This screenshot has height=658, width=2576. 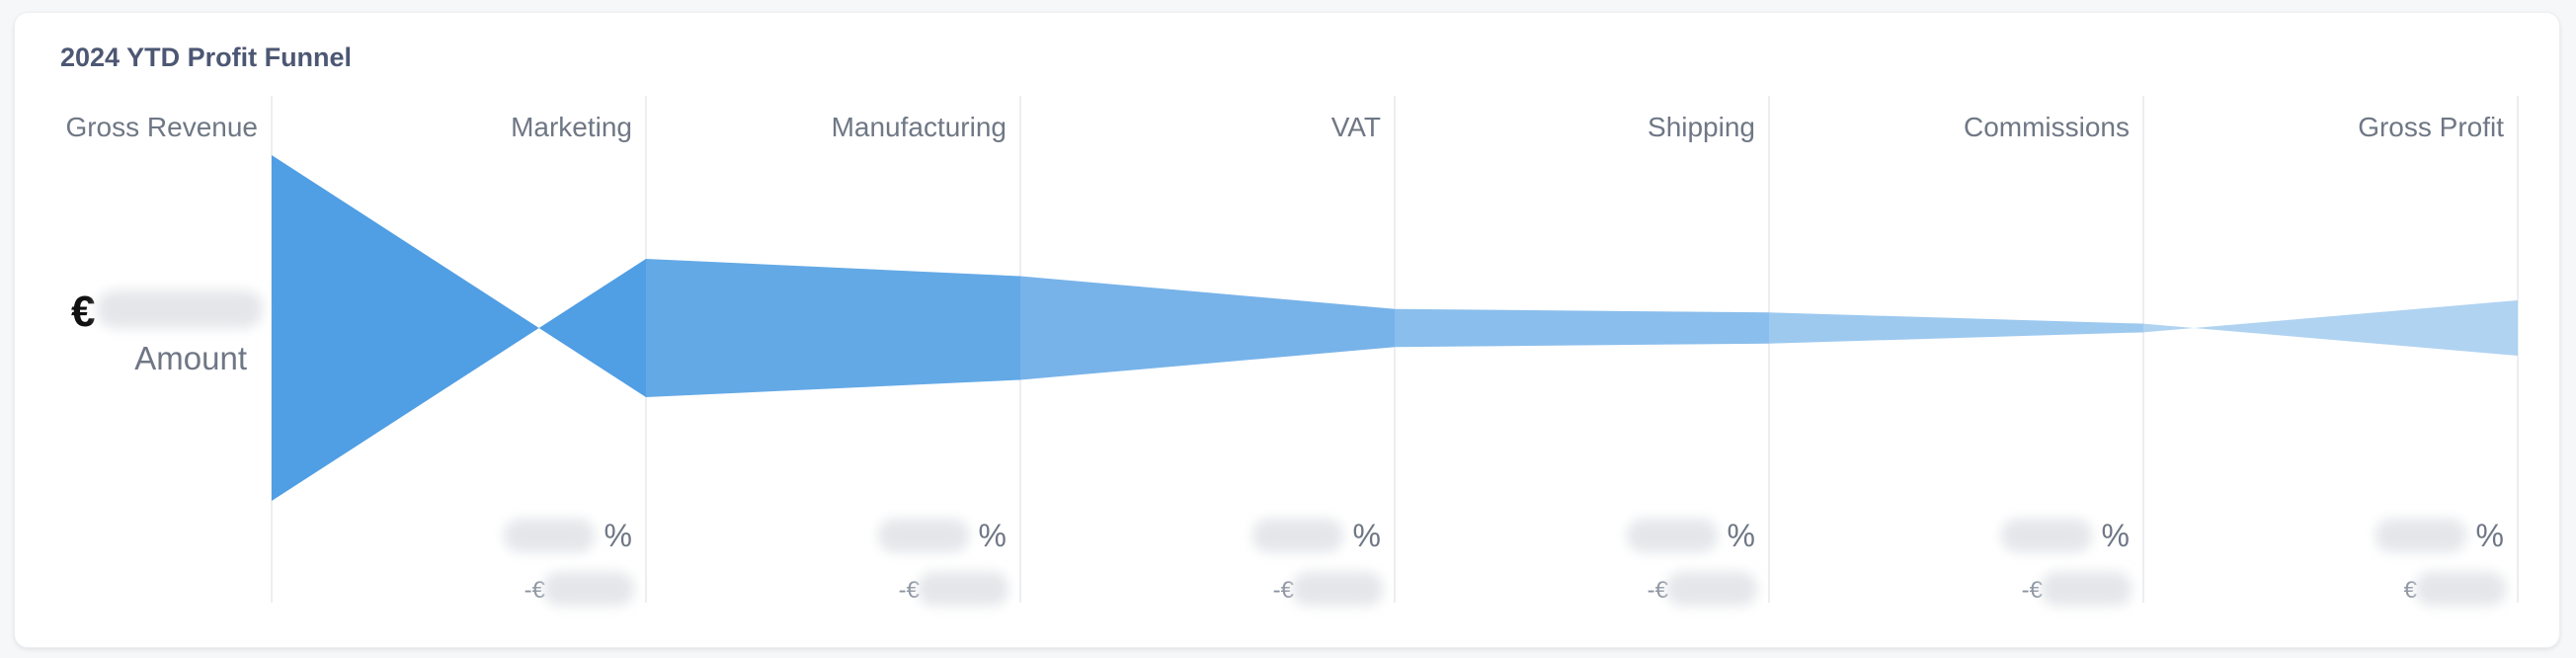 I want to click on first-step-currency: €, so click(x=83, y=312).